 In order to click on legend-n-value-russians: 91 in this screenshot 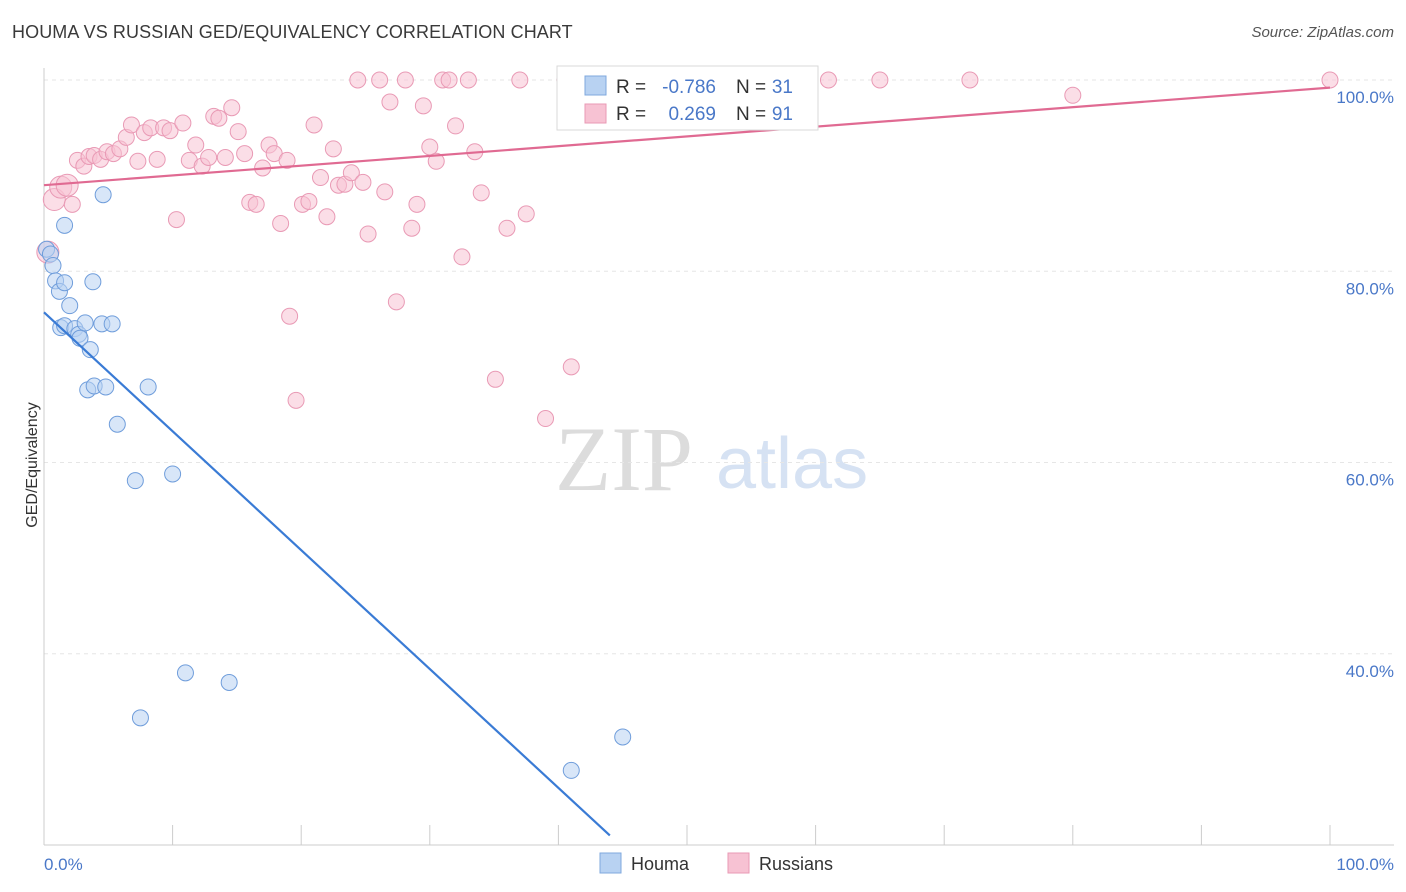, I will do `click(782, 114)`.